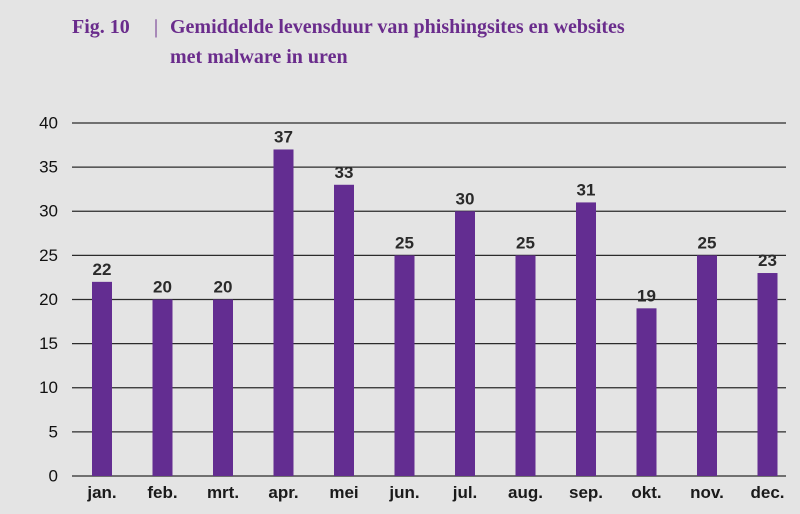 The width and height of the screenshot is (800, 514). What do you see at coordinates (162, 492) in the screenshot?
I see `x-tick-label: feb.` at bounding box center [162, 492].